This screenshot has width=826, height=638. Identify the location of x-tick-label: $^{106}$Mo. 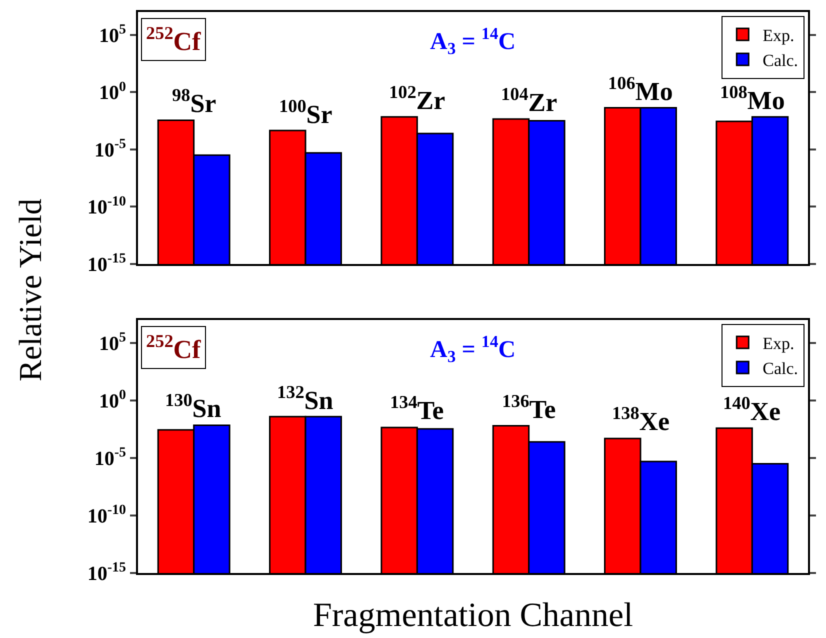
(640, 89).